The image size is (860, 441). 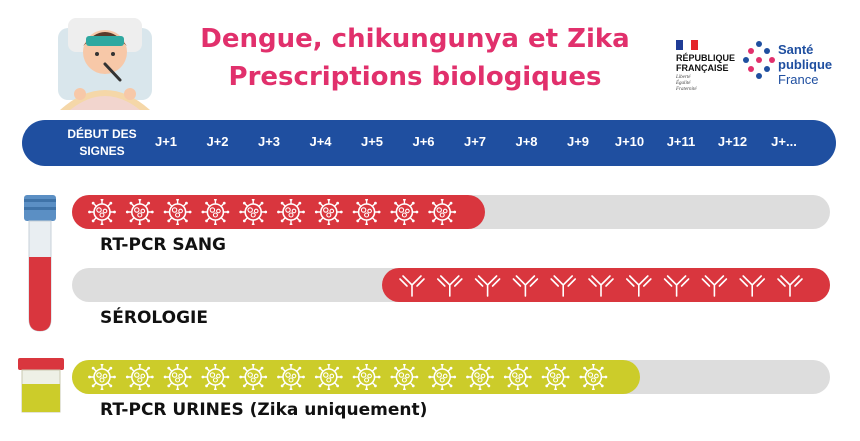 I want to click on rtpcr-urines-track, so click(x=451, y=377).